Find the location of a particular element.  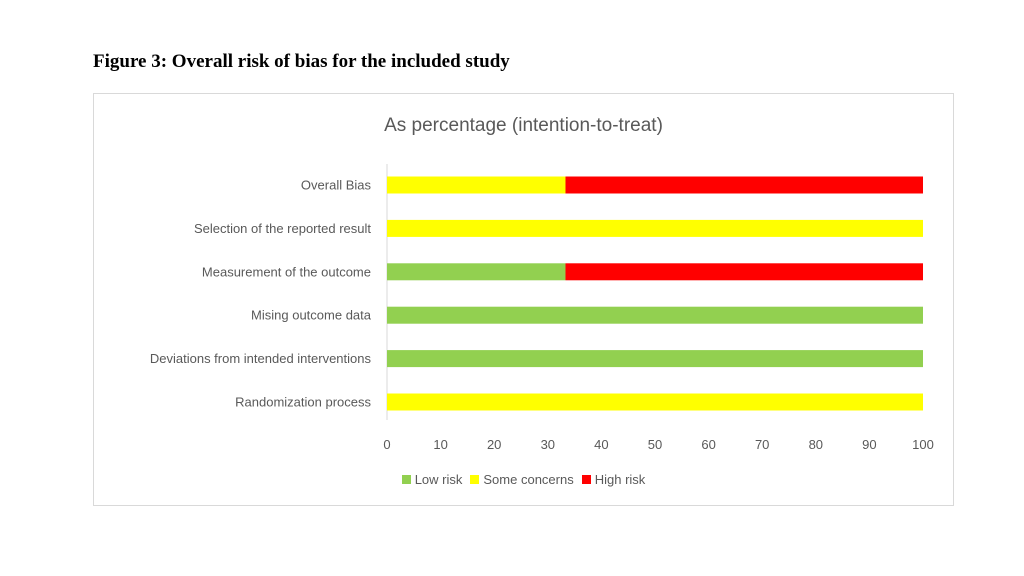

category-label: Deviations from intended interventions is located at coordinates (261, 358).